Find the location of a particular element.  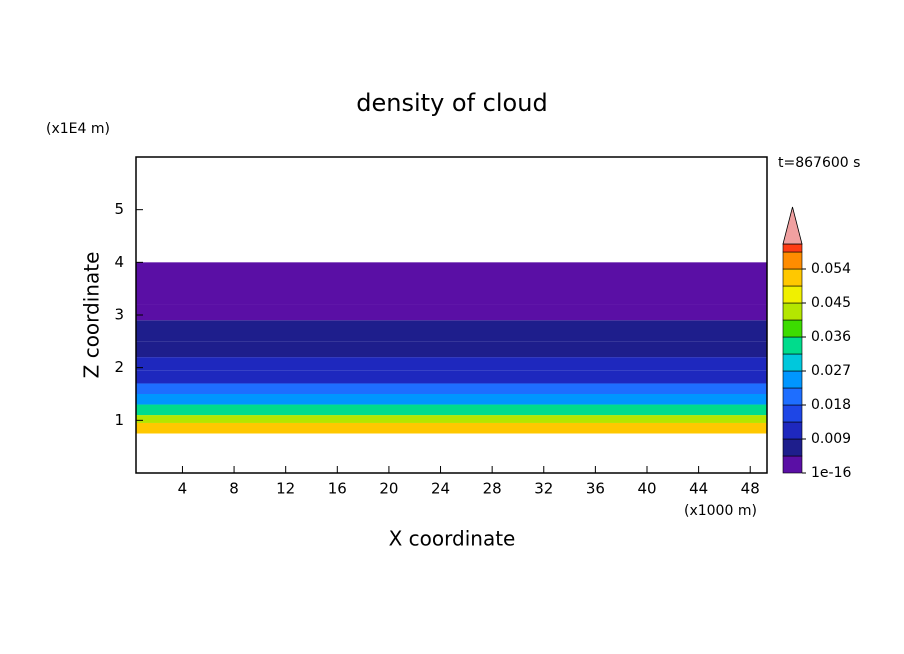

x-tick-label: 48 is located at coordinates (750, 489).